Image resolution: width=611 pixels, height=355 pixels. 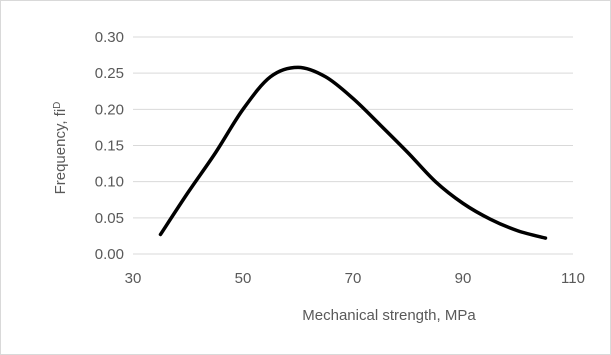 What do you see at coordinates (109, 218) in the screenshot?
I see `y-tick-label: 0.05` at bounding box center [109, 218].